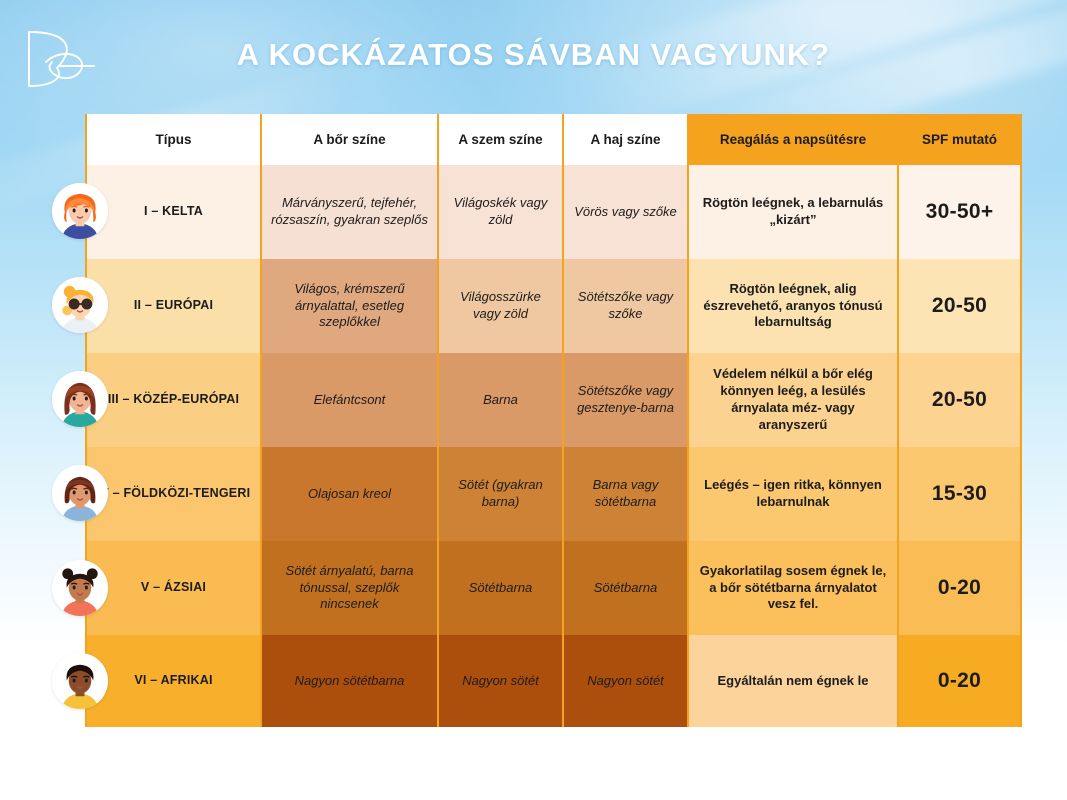  I want to click on avatar-central-european-brunette, so click(80, 399).